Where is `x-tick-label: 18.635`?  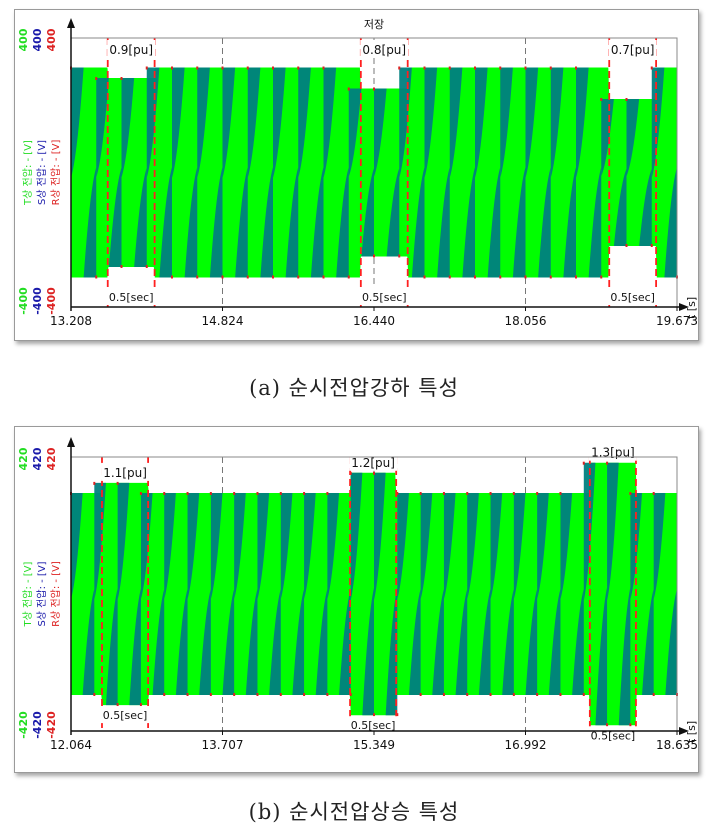
x-tick-label: 18.635 is located at coordinates (677, 745).